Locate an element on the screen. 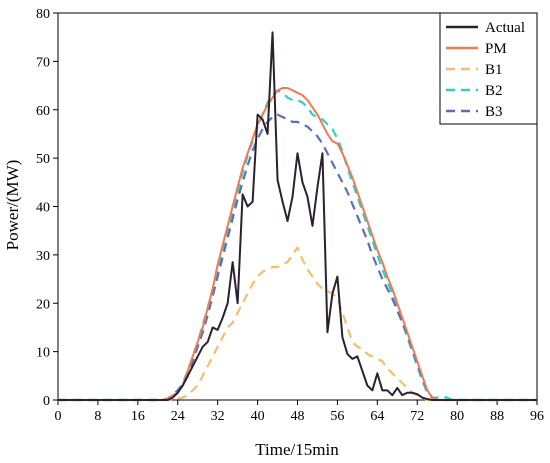 The height and width of the screenshot is (463, 550). x-tick-label: 56 is located at coordinates (337, 416).